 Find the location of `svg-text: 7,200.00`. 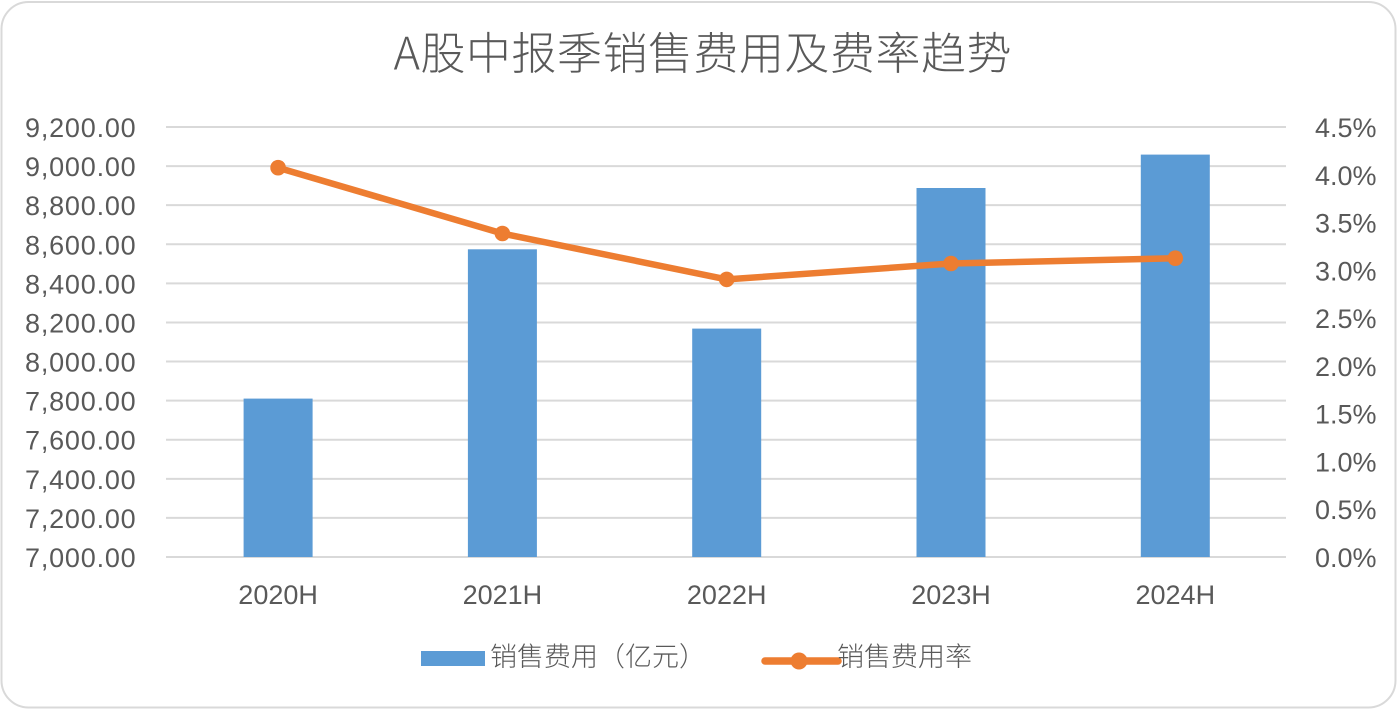

svg-text: 7,200.00 is located at coordinates (81, 519).